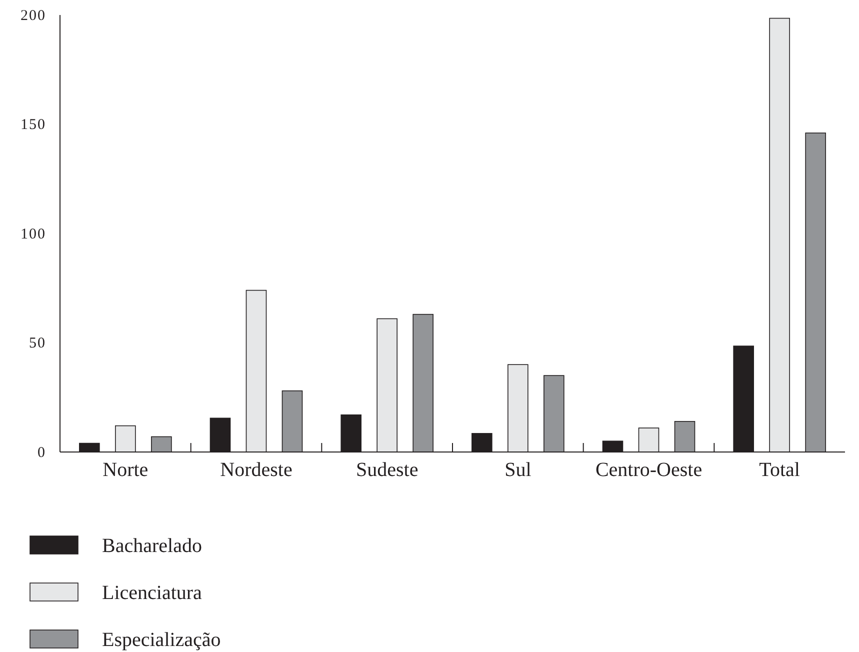 Image resolution: width=859 pixels, height=652 pixels. Describe the element at coordinates (152, 593) in the screenshot. I see `legend-label: Licenciatura` at that location.